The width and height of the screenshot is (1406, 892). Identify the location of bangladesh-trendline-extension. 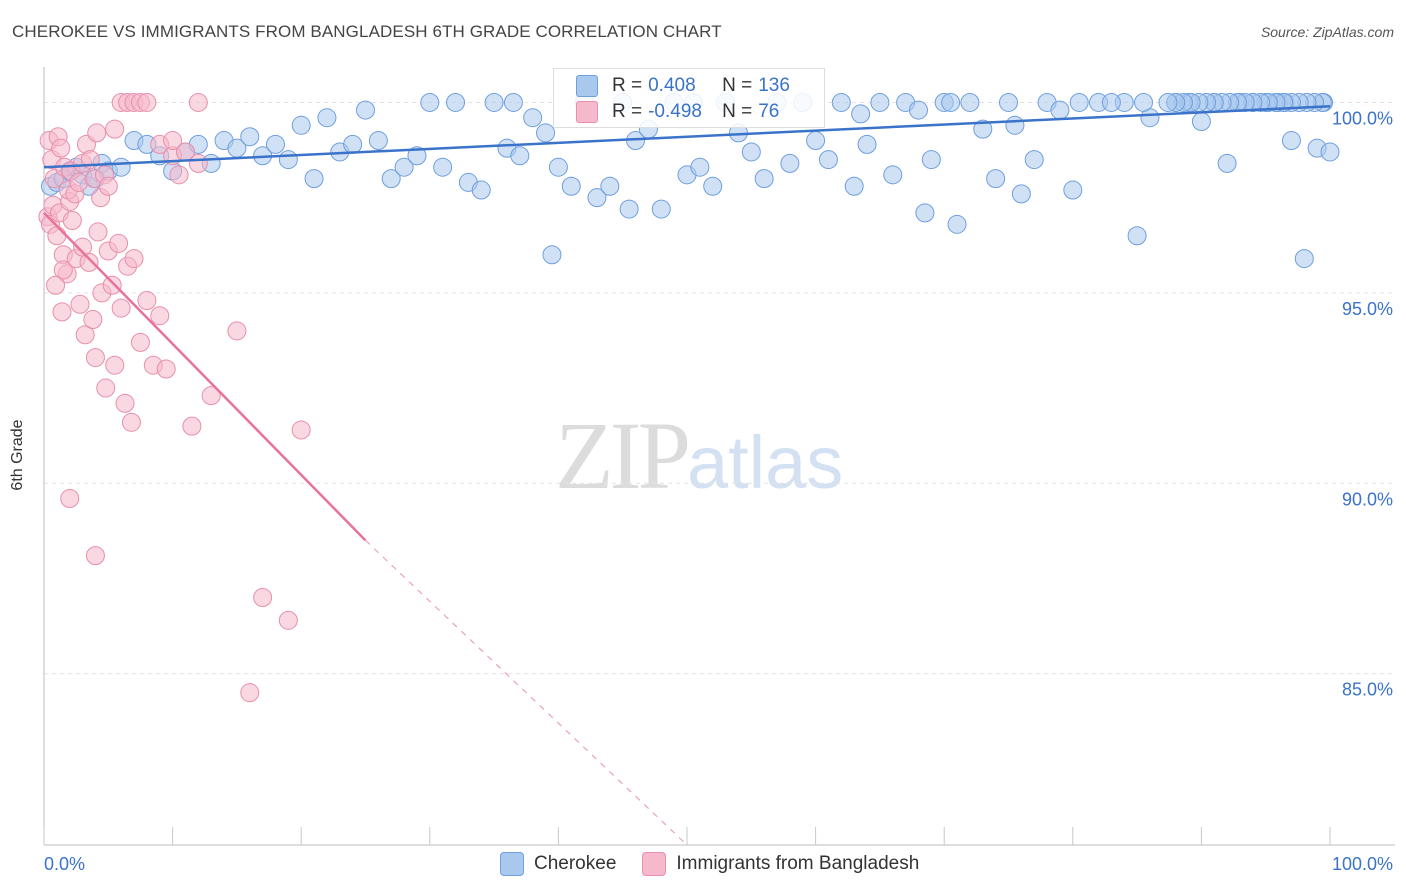
(526, 692).